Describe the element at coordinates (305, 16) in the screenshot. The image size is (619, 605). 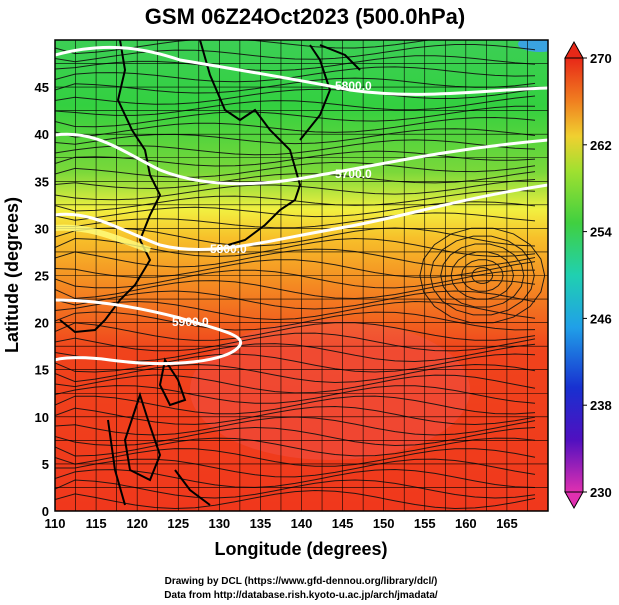
I see `map-title: GSM 06Z24Oct2023 (500.0hPa)` at that location.